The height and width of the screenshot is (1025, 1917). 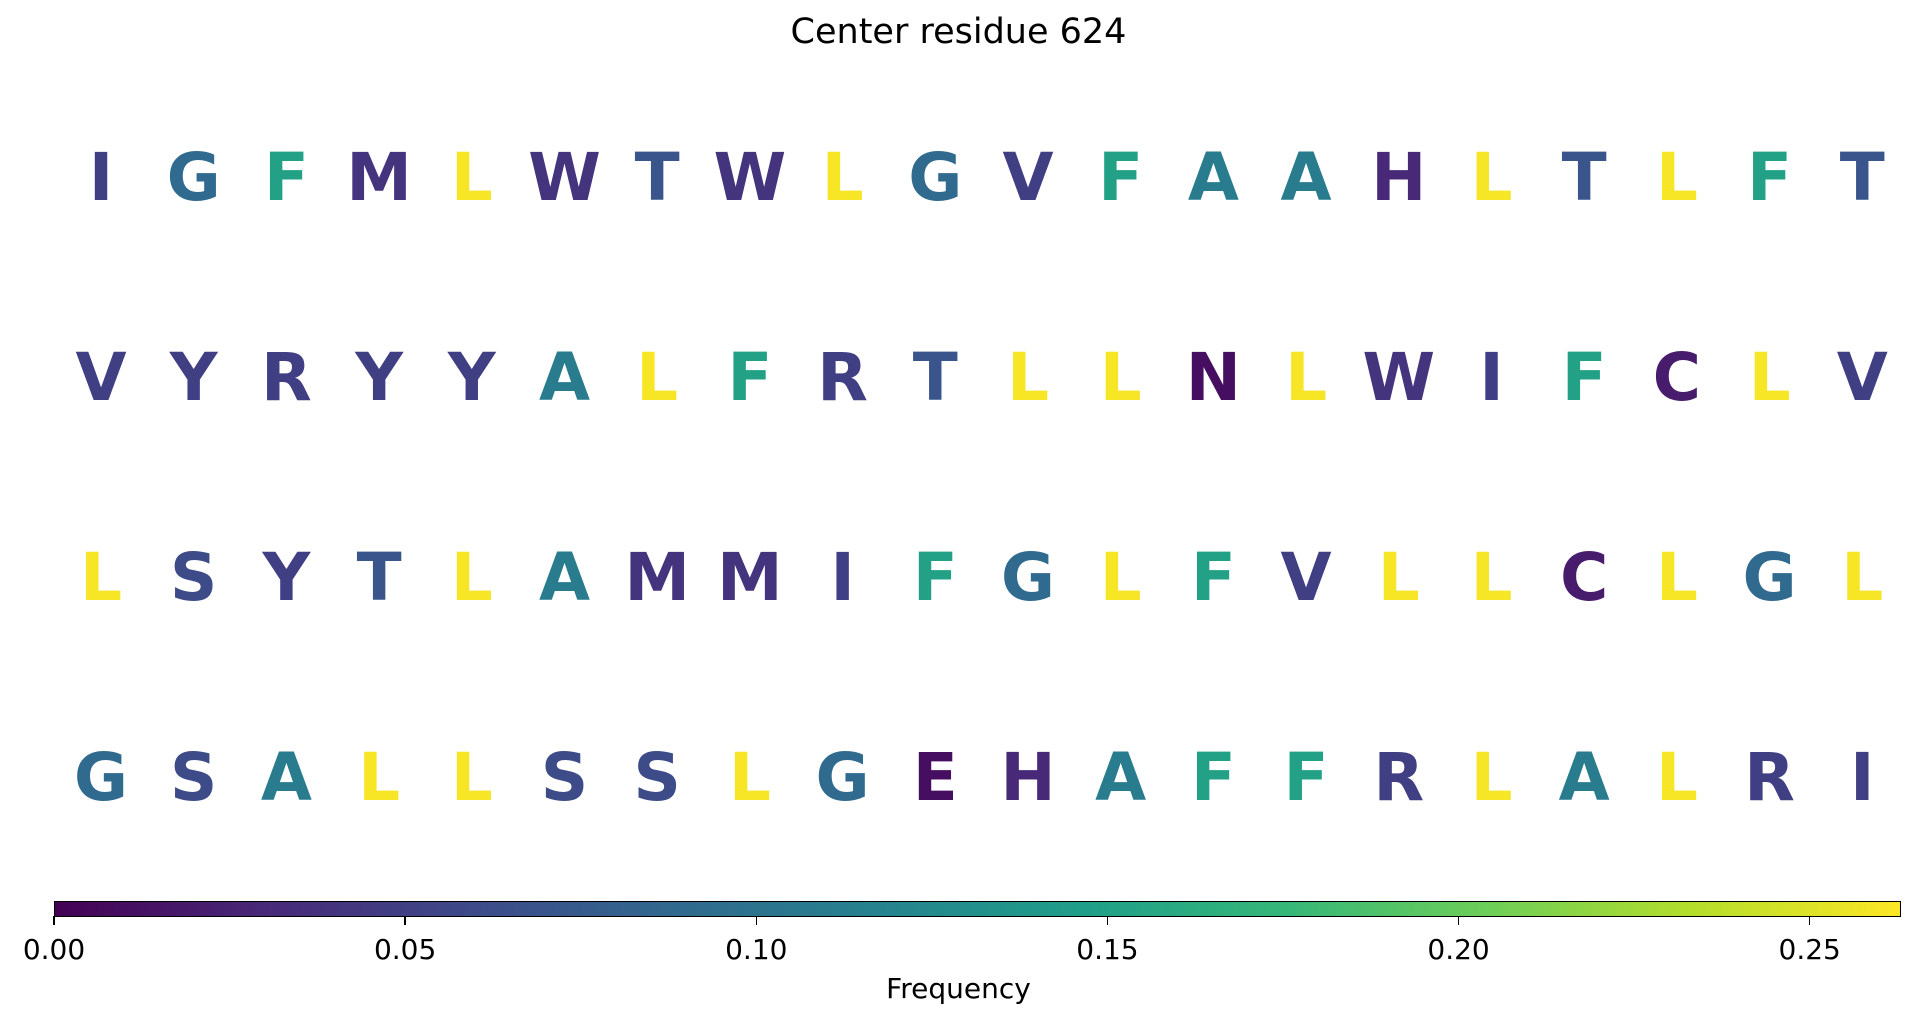 I want to click on colorbar, so click(x=977, y=909).